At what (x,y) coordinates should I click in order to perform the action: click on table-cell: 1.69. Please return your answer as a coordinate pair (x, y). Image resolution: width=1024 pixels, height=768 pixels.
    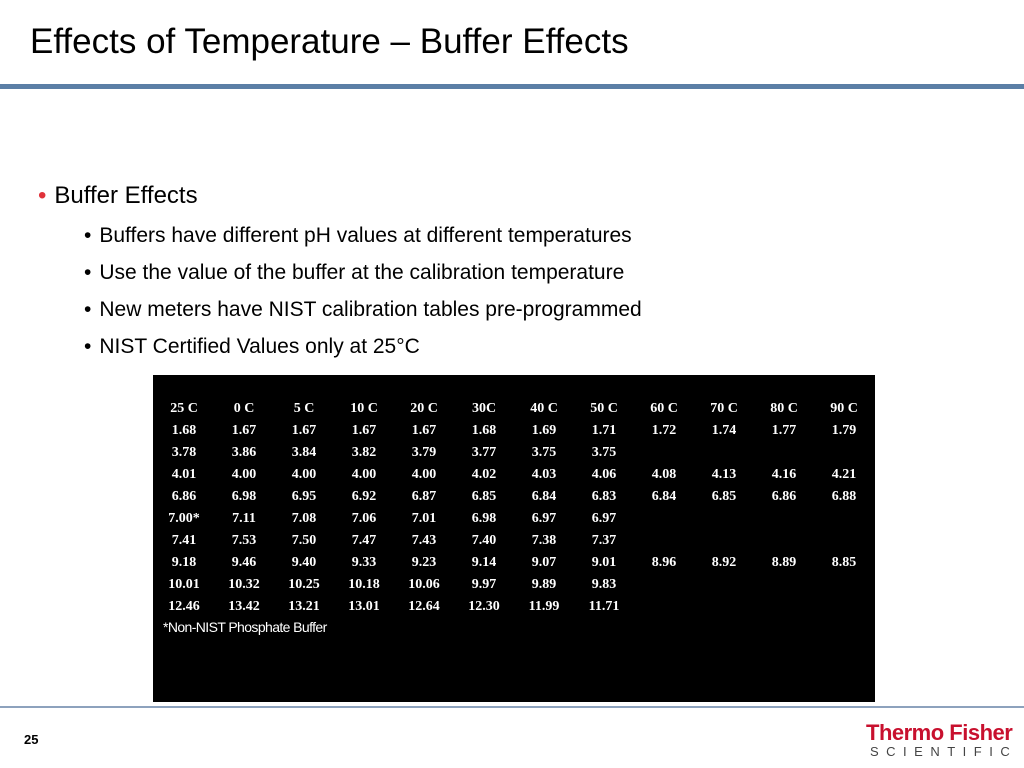
    Looking at the image, I should click on (544, 430).